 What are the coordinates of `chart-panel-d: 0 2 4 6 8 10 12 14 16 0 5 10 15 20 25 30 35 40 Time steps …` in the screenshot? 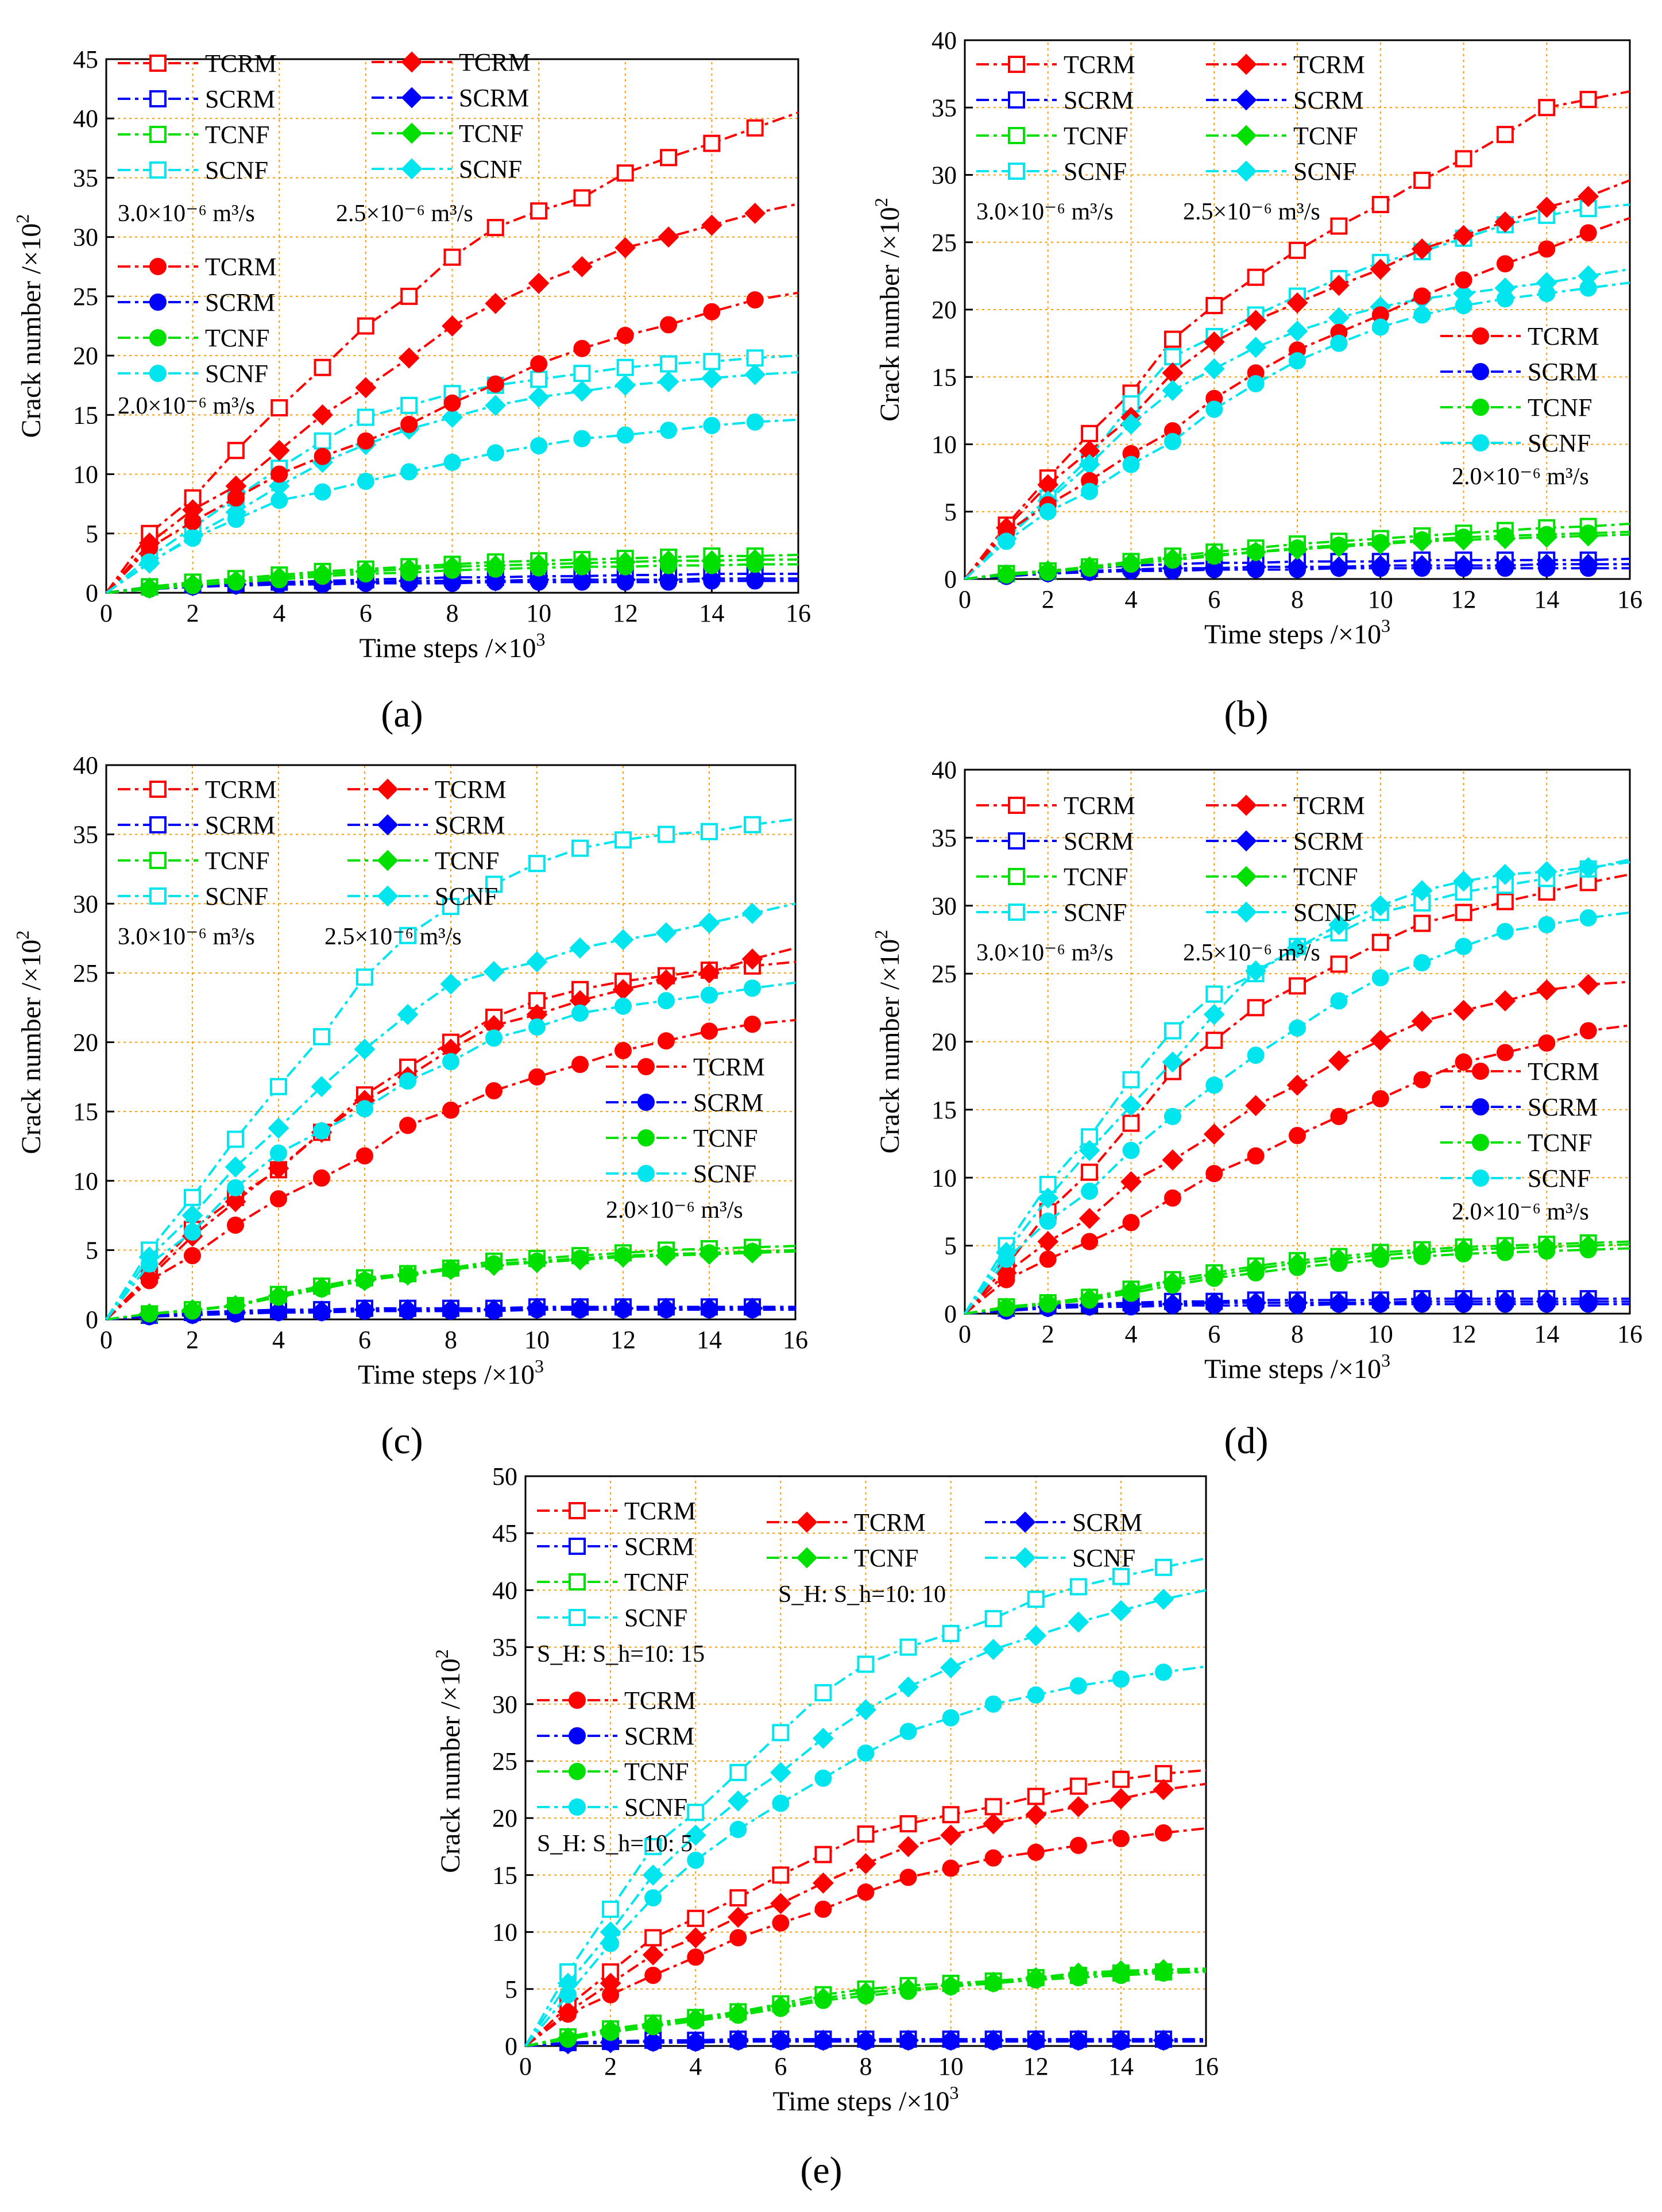 It's located at (1256, 1109).